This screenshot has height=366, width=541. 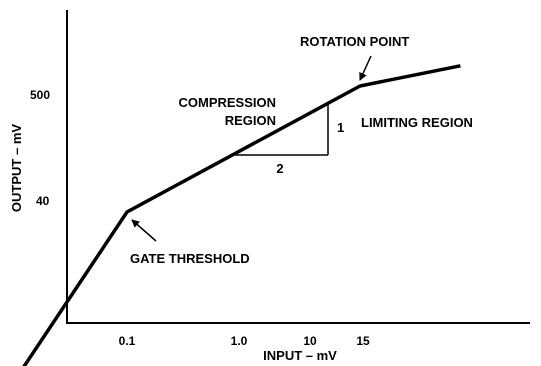 I want to click on y-tick-label-500: 500, so click(x=40, y=95).